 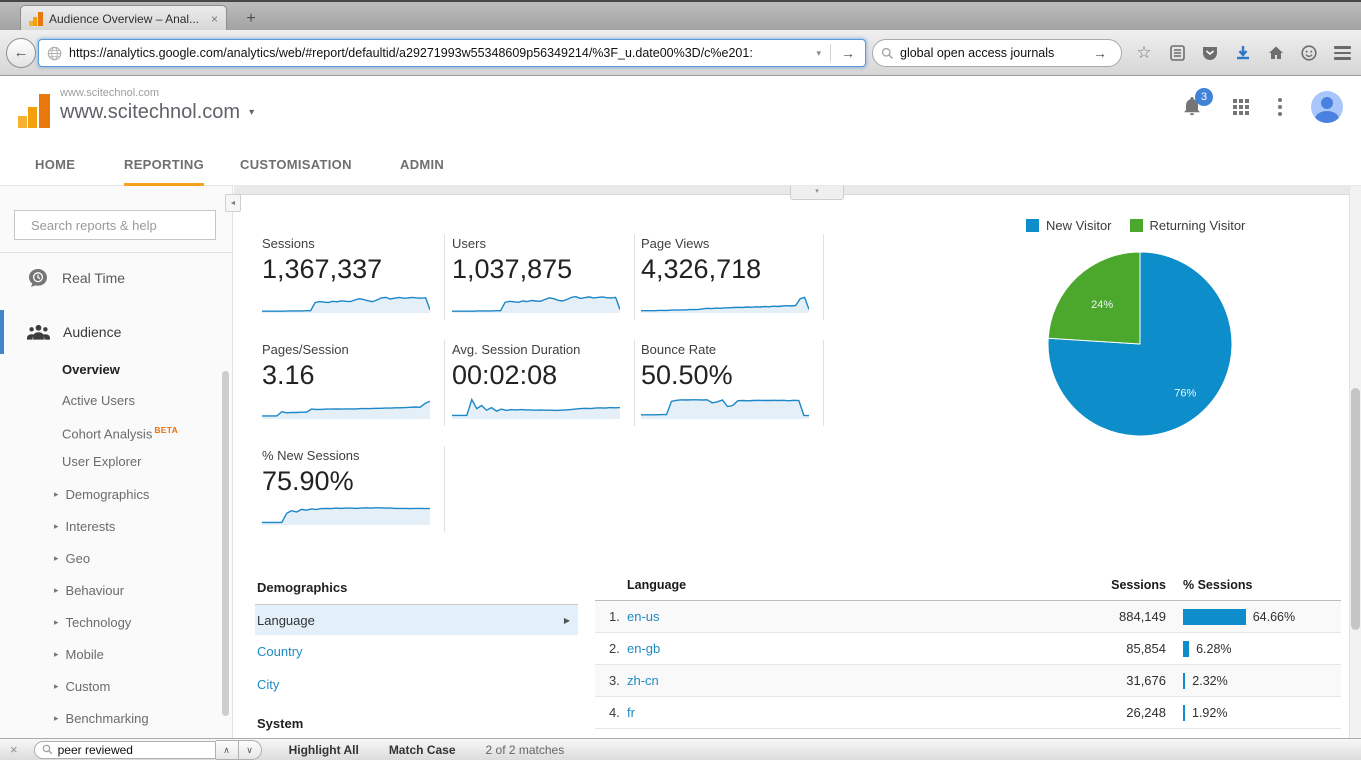 I want to click on sidebar-search, so click(x=115, y=225).